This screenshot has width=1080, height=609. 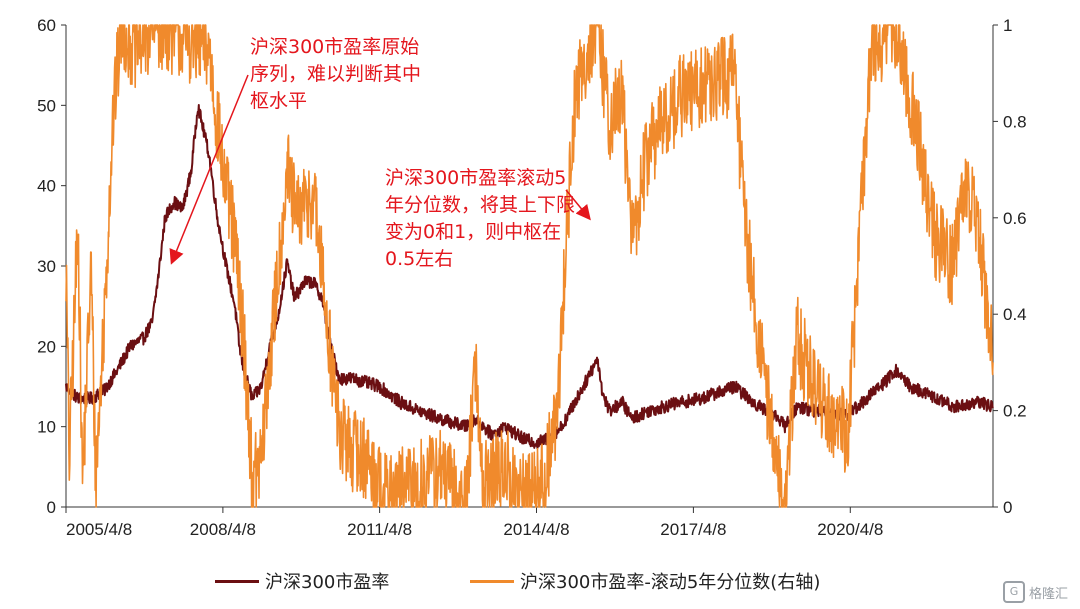 I want to click on x-tick-label: 2005/4/8, so click(x=99, y=529).